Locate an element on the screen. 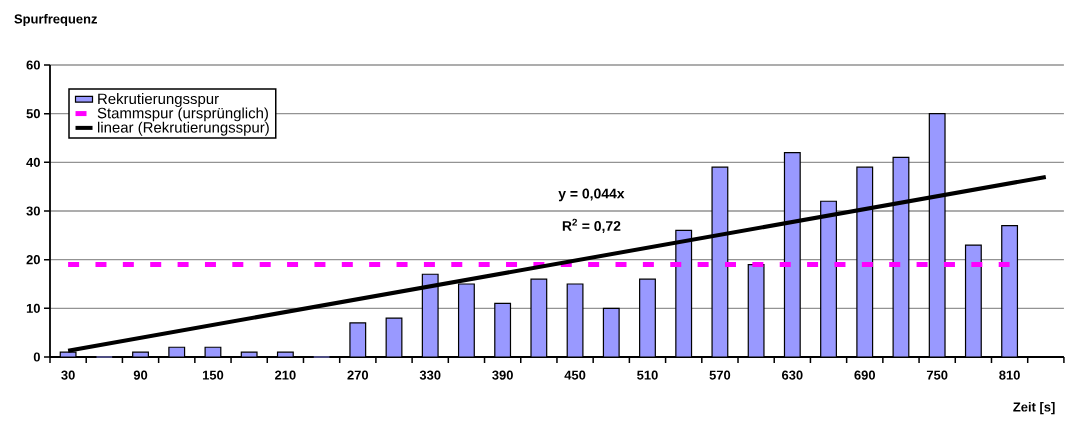 The image size is (1066, 423). y-tick-label: 30 is located at coordinates (33, 211).